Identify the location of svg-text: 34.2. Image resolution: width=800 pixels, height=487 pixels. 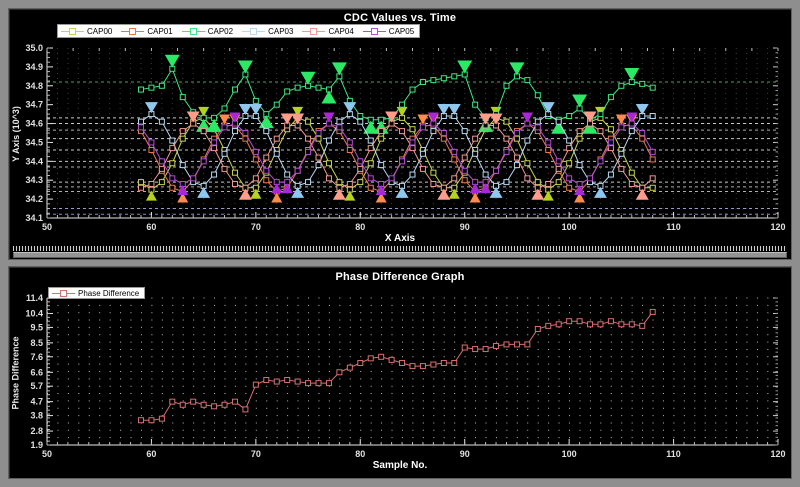
(34, 199).